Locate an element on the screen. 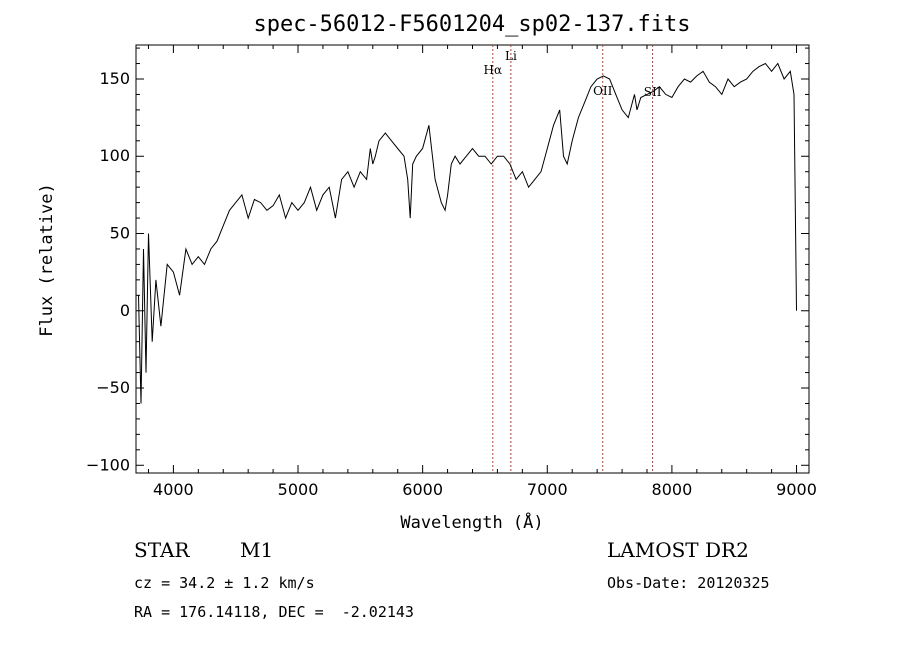 The height and width of the screenshot is (649, 900). chart-title: spec-56012-F5601204_sp02-137.fits is located at coordinates (471, 24).